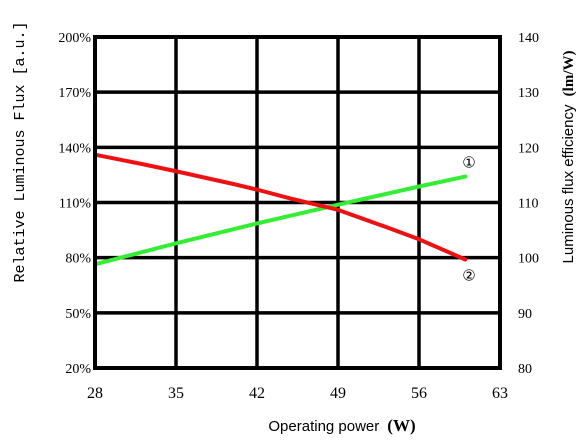 The width and height of the screenshot is (584, 442). What do you see at coordinates (176, 393) in the screenshot?
I see `x-tick-label: 35` at bounding box center [176, 393].